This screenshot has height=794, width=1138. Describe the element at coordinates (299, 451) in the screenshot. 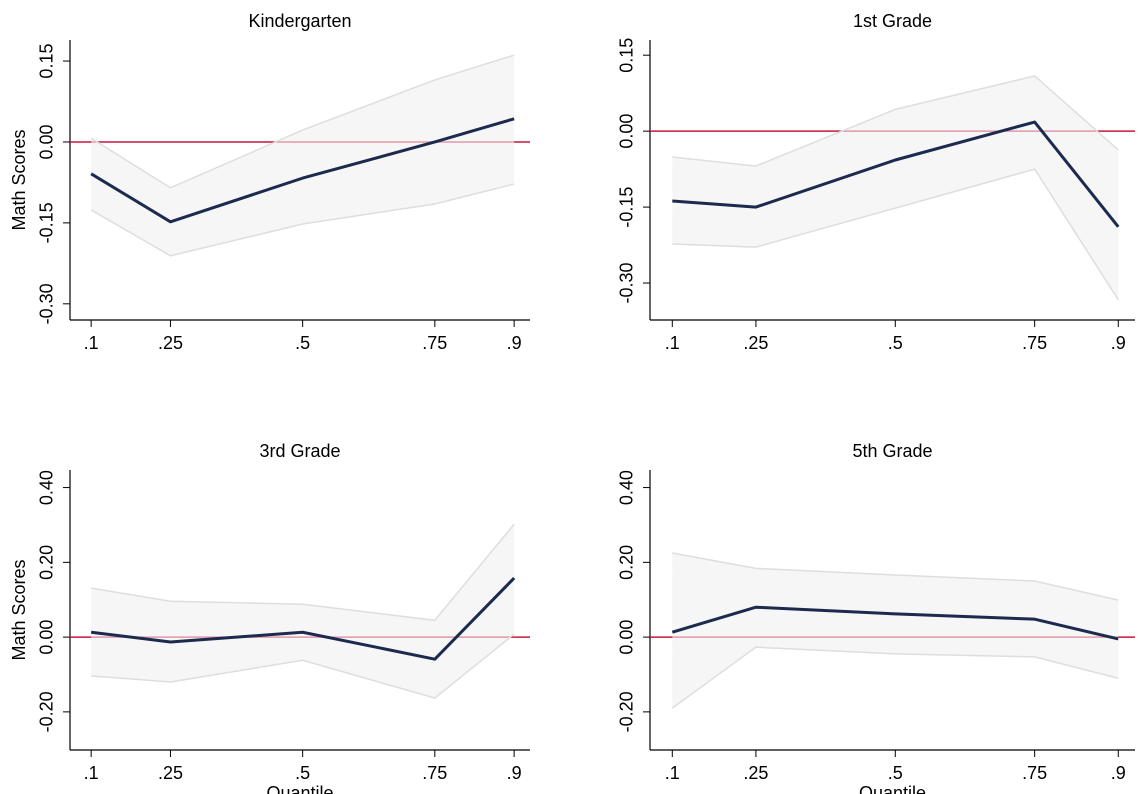

I see `panel-title: 3rd Grade` at that location.